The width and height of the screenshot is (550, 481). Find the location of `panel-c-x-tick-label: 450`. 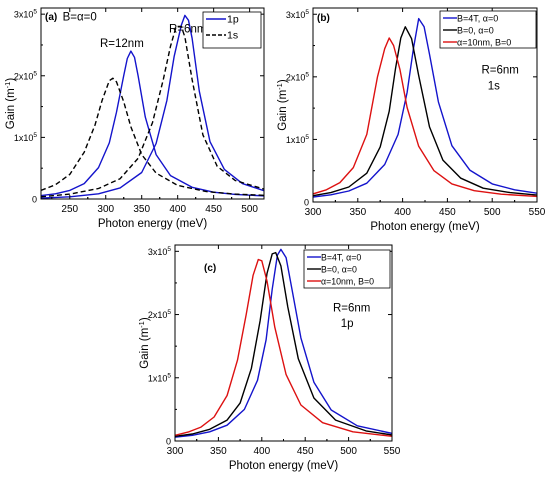

panel-c-x-tick-label: 450 is located at coordinates (305, 451).